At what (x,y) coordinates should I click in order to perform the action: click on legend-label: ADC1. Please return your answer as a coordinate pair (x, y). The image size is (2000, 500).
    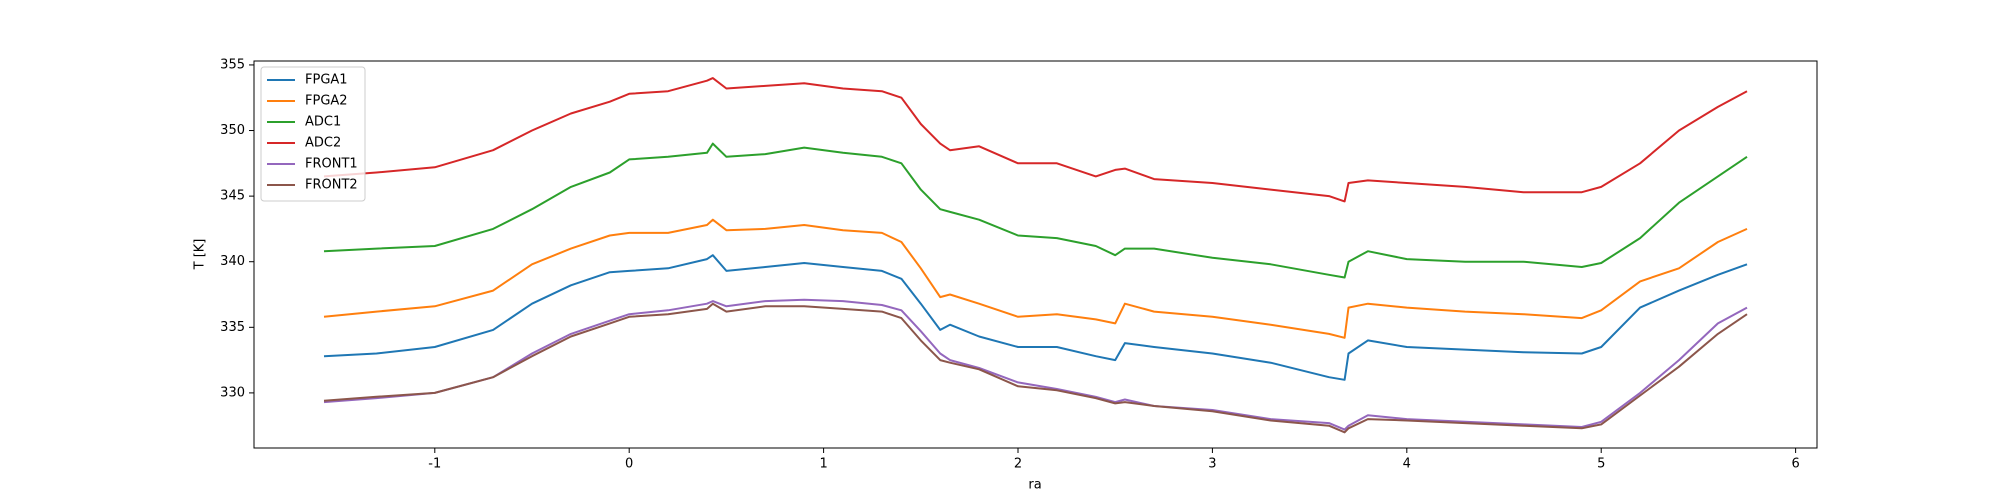
    Looking at the image, I should click on (323, 122).